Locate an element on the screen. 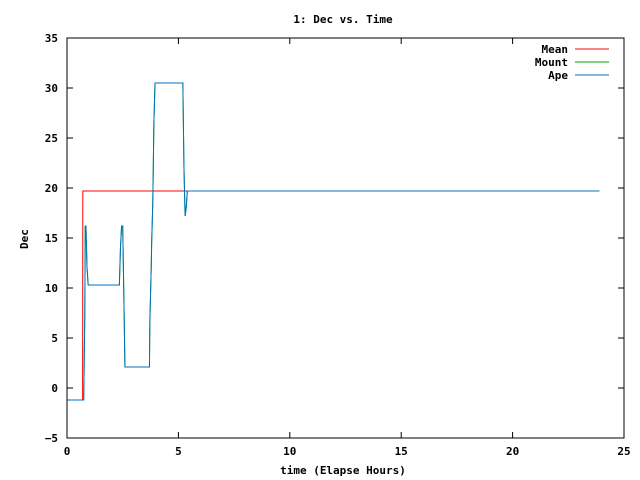 This screenshot has height=480, width=640. x-tick-label: 25 is located at coordinates (623, 451).